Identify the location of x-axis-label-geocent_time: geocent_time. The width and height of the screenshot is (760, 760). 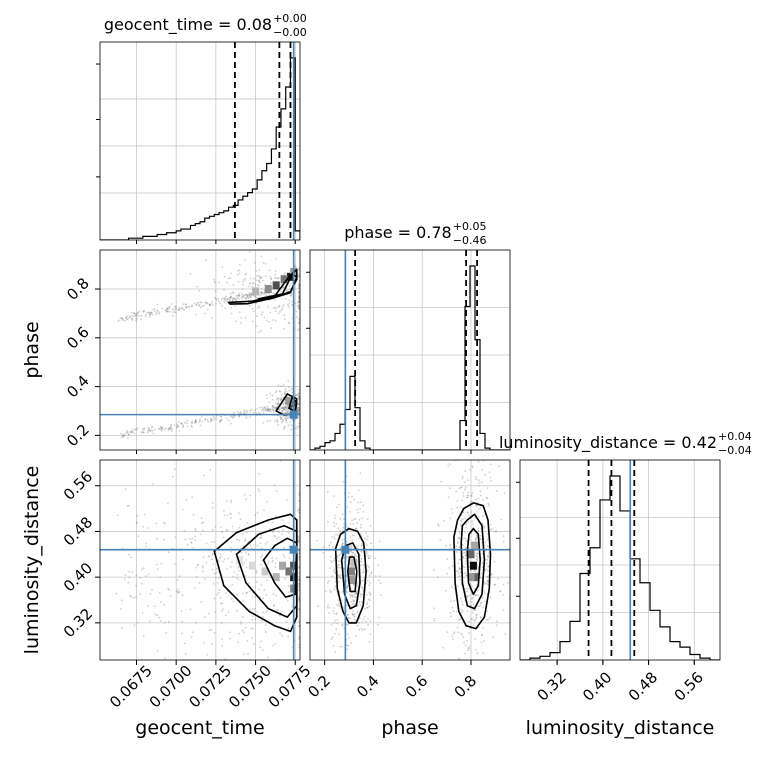
(199, 728).